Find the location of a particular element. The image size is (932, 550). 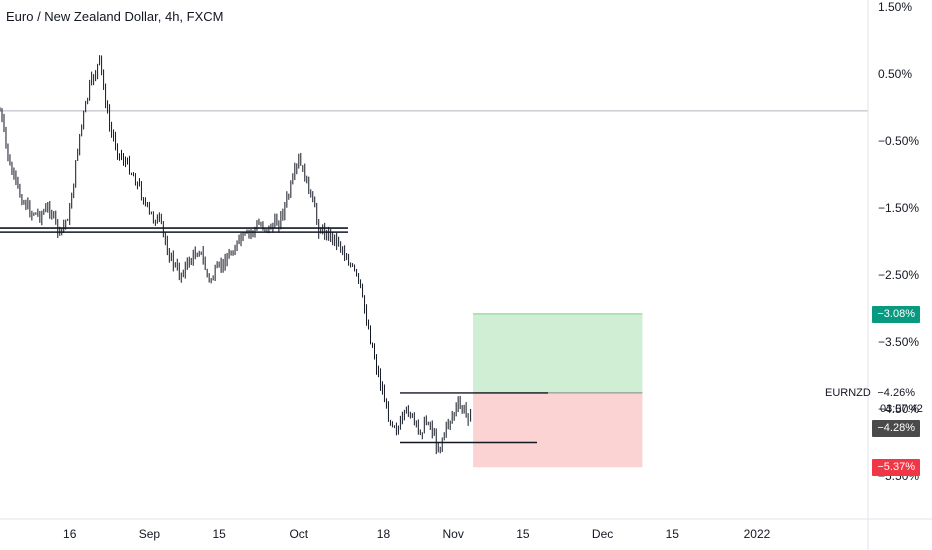

chart-title: Euro / New Zealand Dollar, 4h, FXCM is located at coordinates (115, 16).